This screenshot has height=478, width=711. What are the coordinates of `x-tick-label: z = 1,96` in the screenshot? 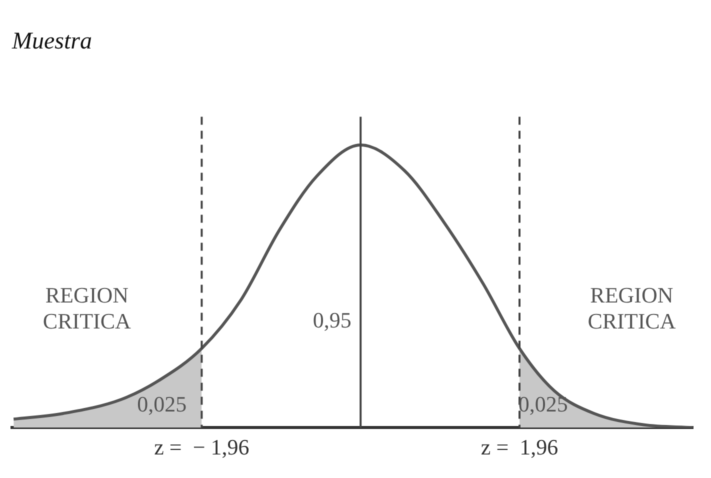 It's located at (519, 447).